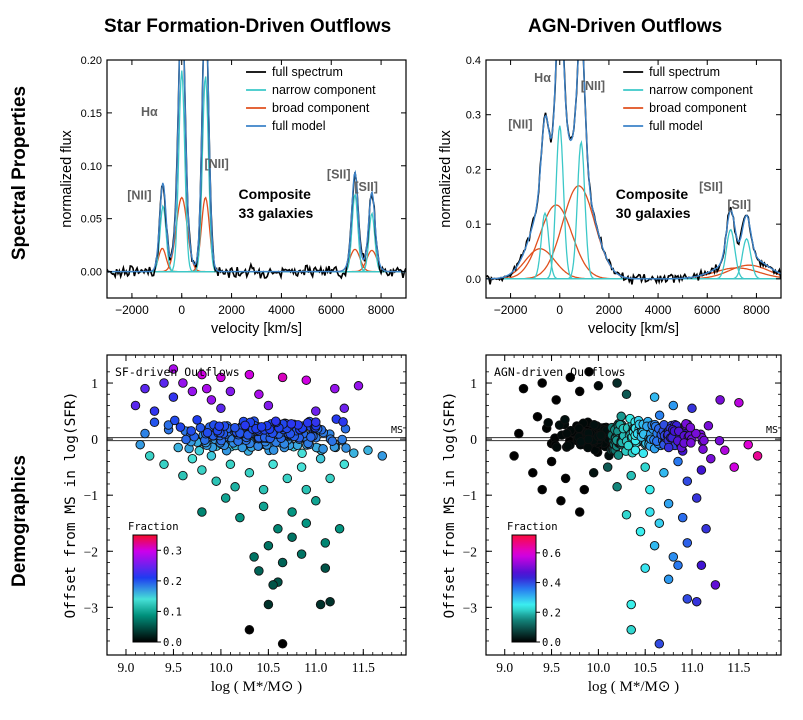 This screenshot has height=720, width=803. What do you see at coordinates (248, 26) in the screenshot?
I see `left-column-title: Star Formation-Driven Outflows` at bounding box center [248, 26].